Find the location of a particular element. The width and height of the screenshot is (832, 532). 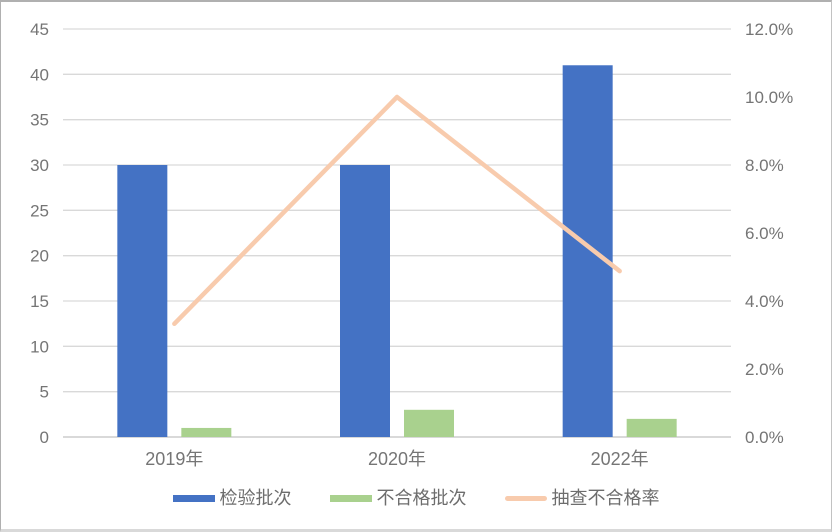

x-axis-category-label: 2022年 is located at coordinates (620, 459).